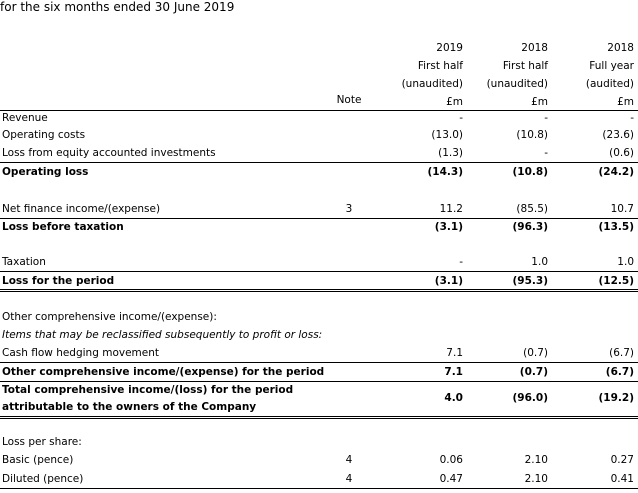  I want to click on table-row: Taxation - 1.0 1.0, so click(319, 262).